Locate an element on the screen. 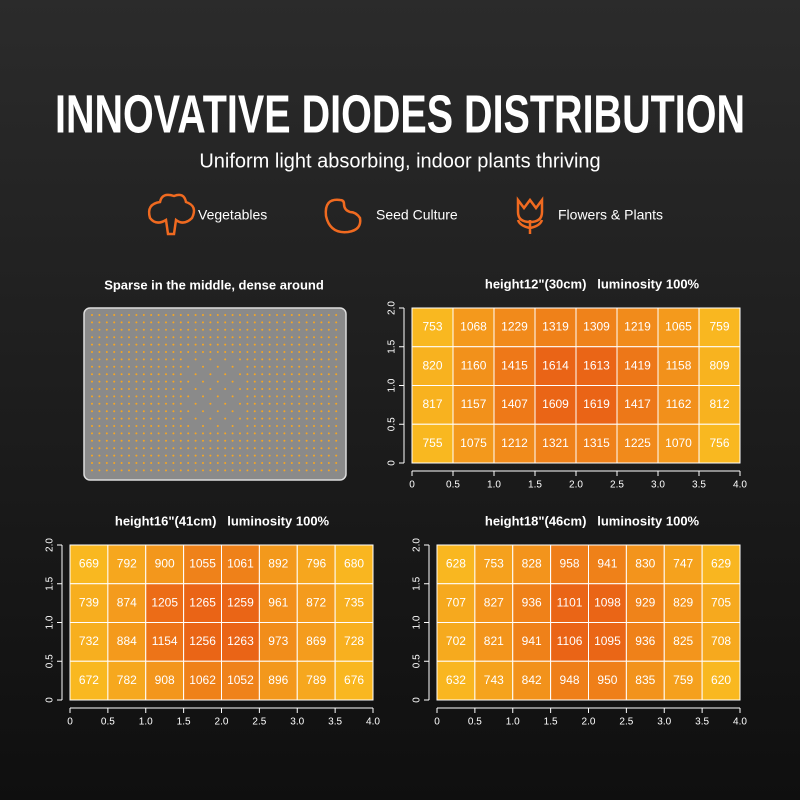  cell-label: 632 is located at coordinates (456, 680).